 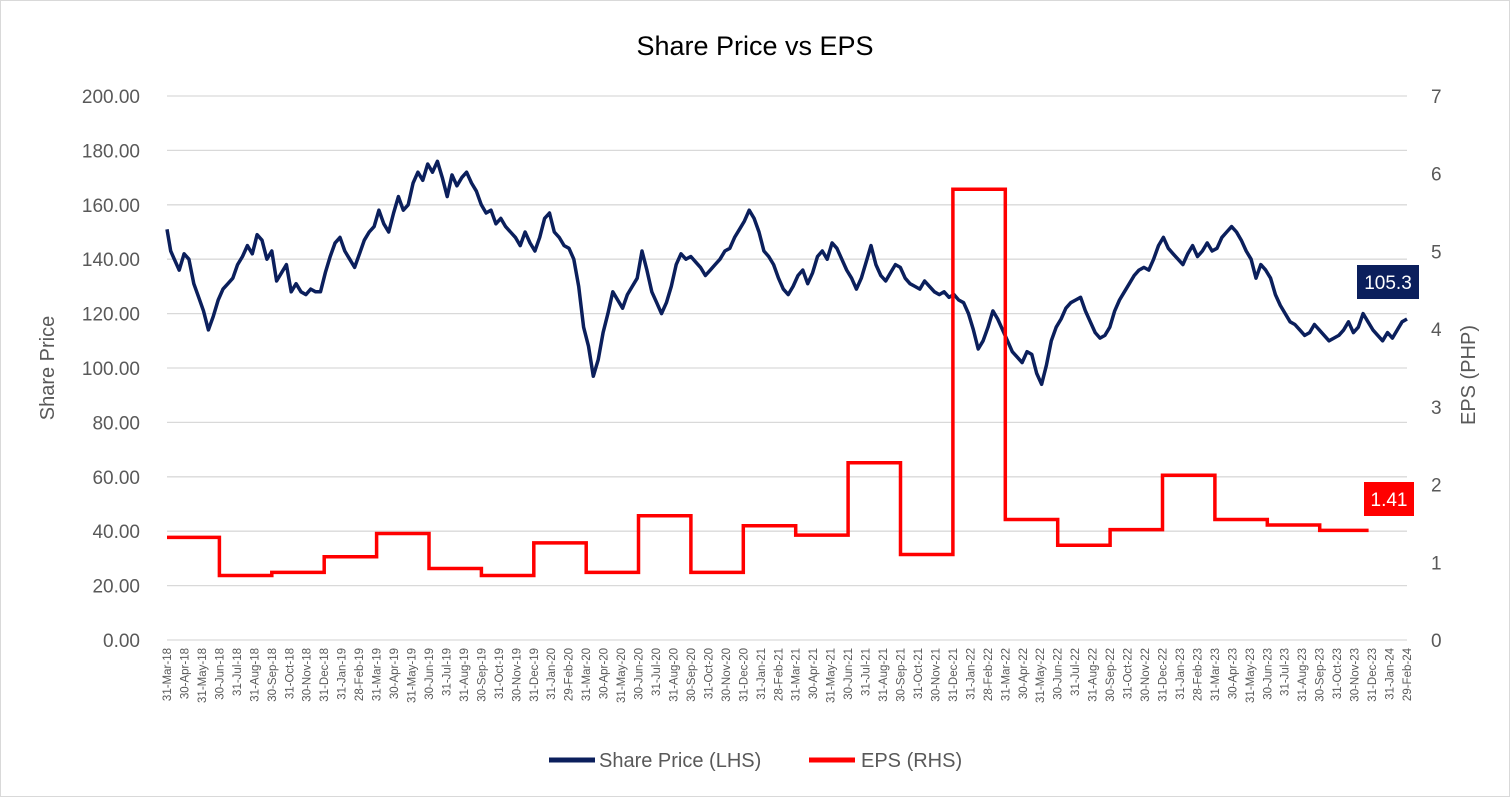 I want to click on x-tick-label: 31-Aug-19, so click(x=465, y=675).